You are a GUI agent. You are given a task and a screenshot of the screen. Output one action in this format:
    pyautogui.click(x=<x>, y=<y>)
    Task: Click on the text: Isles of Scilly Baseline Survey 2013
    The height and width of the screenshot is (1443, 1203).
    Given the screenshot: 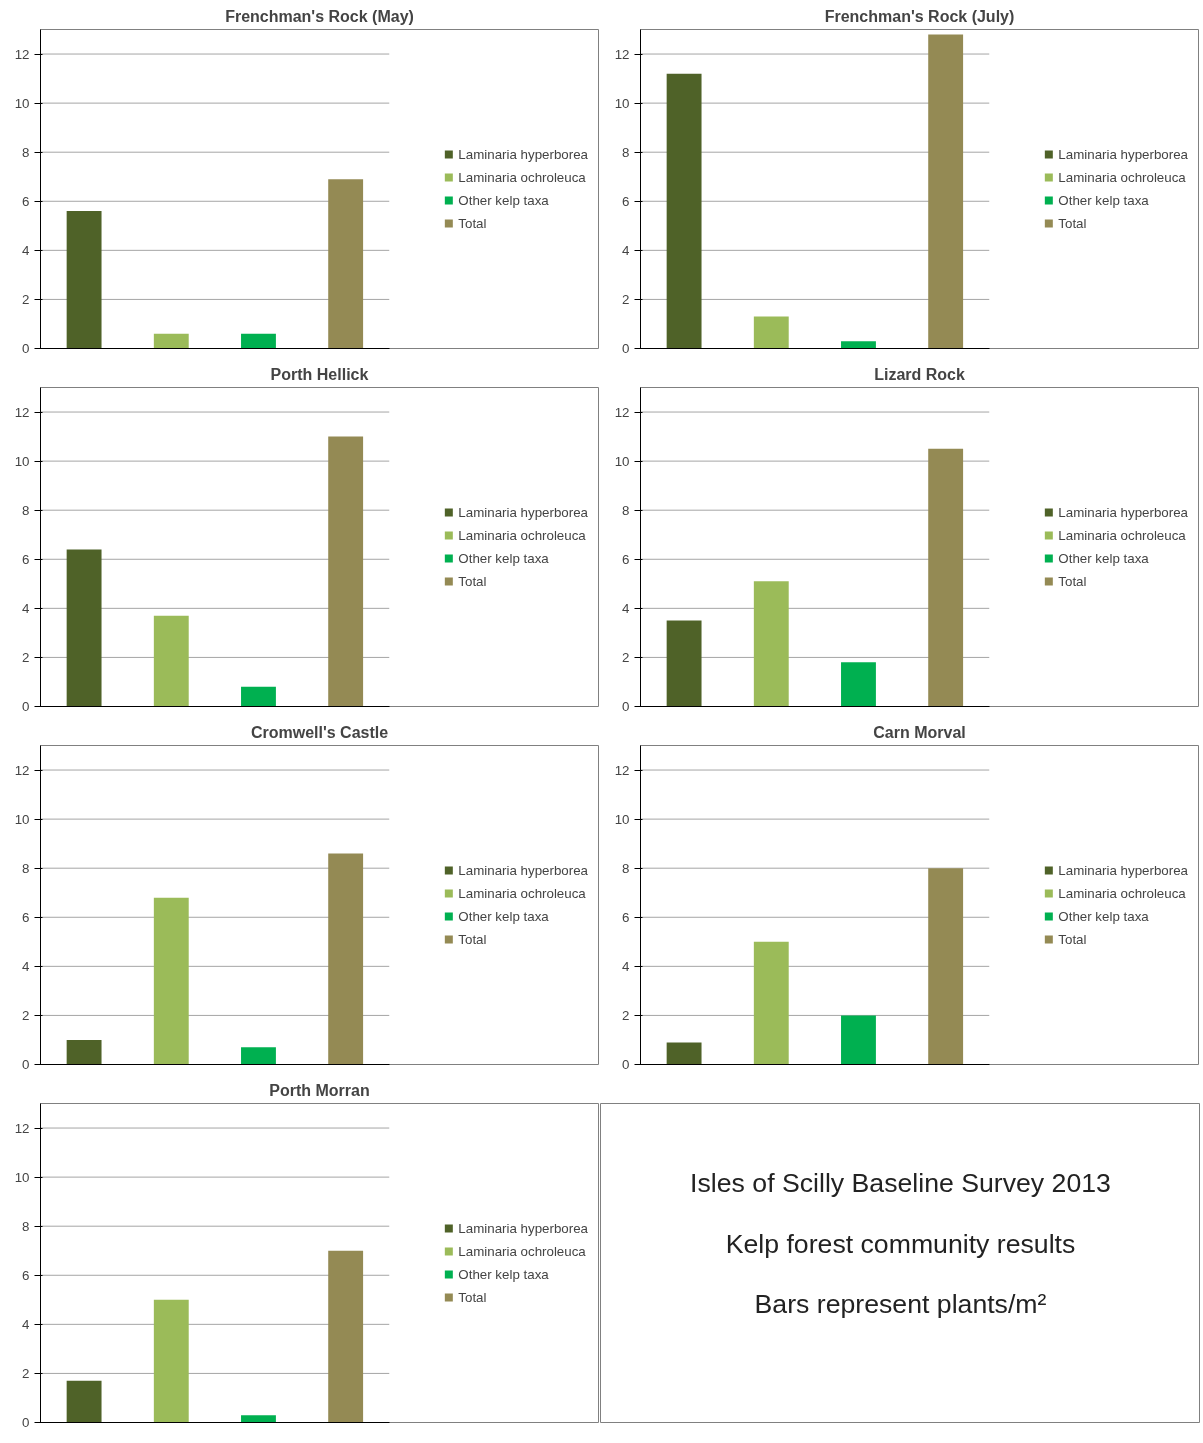 What is the action you would take?
    pyautogui.click(x=900, y=1183)
    